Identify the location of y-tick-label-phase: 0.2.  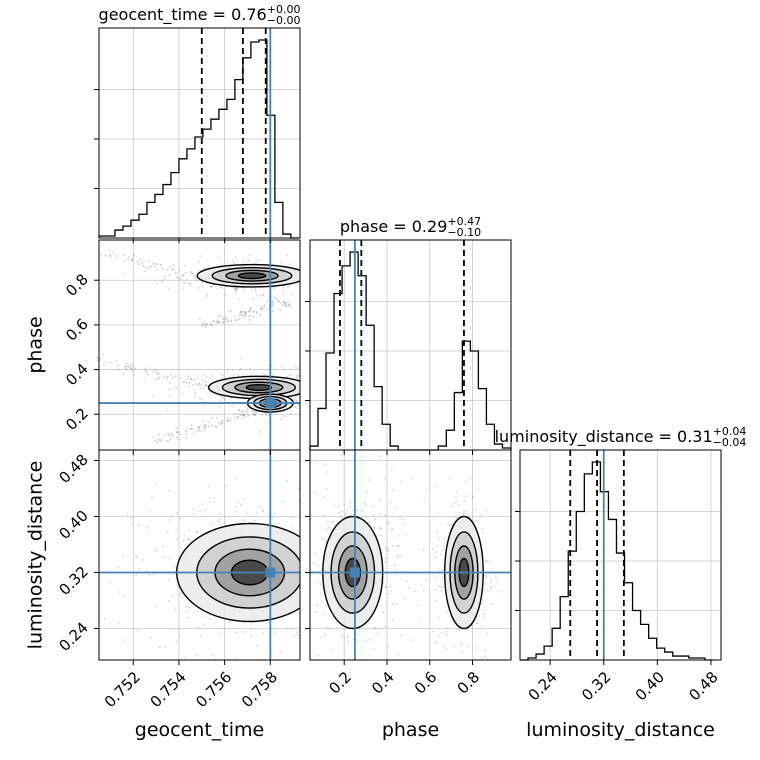
(77, 419).